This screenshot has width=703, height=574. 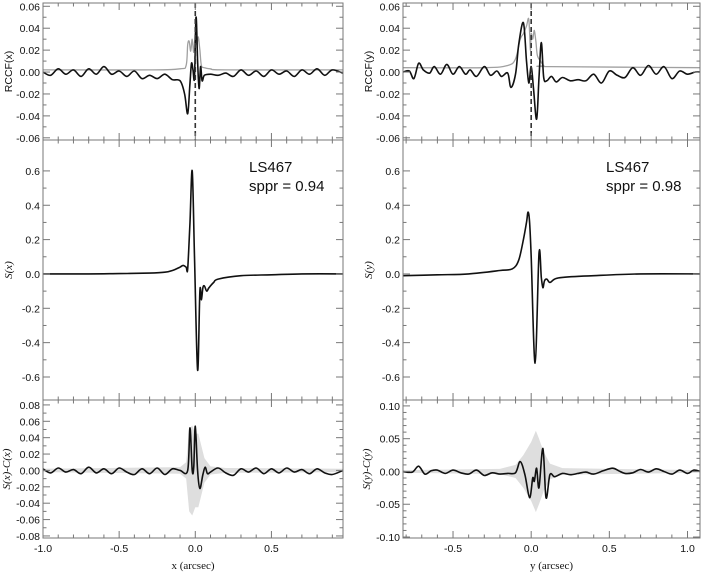 What do you see at coordinates (643, 186) in the screenshot?
I see `sppr-annotation: sppr = 0.98` at bounding box center [643, 186].